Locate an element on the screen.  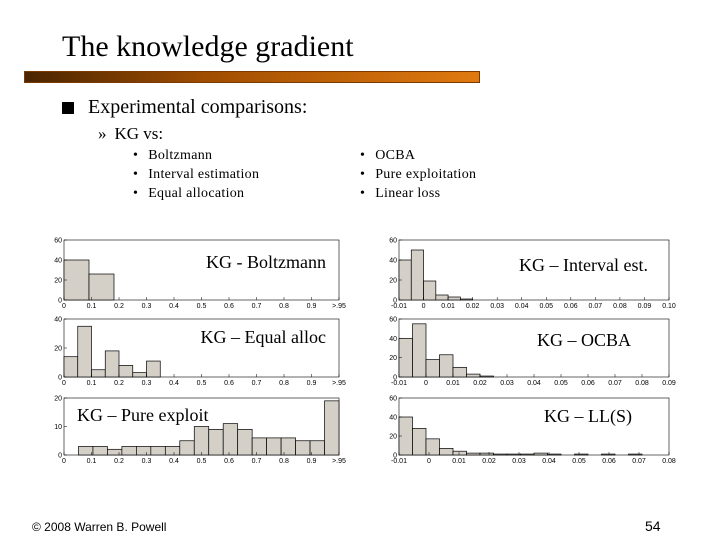
chart-label: KG – OCBA is located at coordinates (584, 340).